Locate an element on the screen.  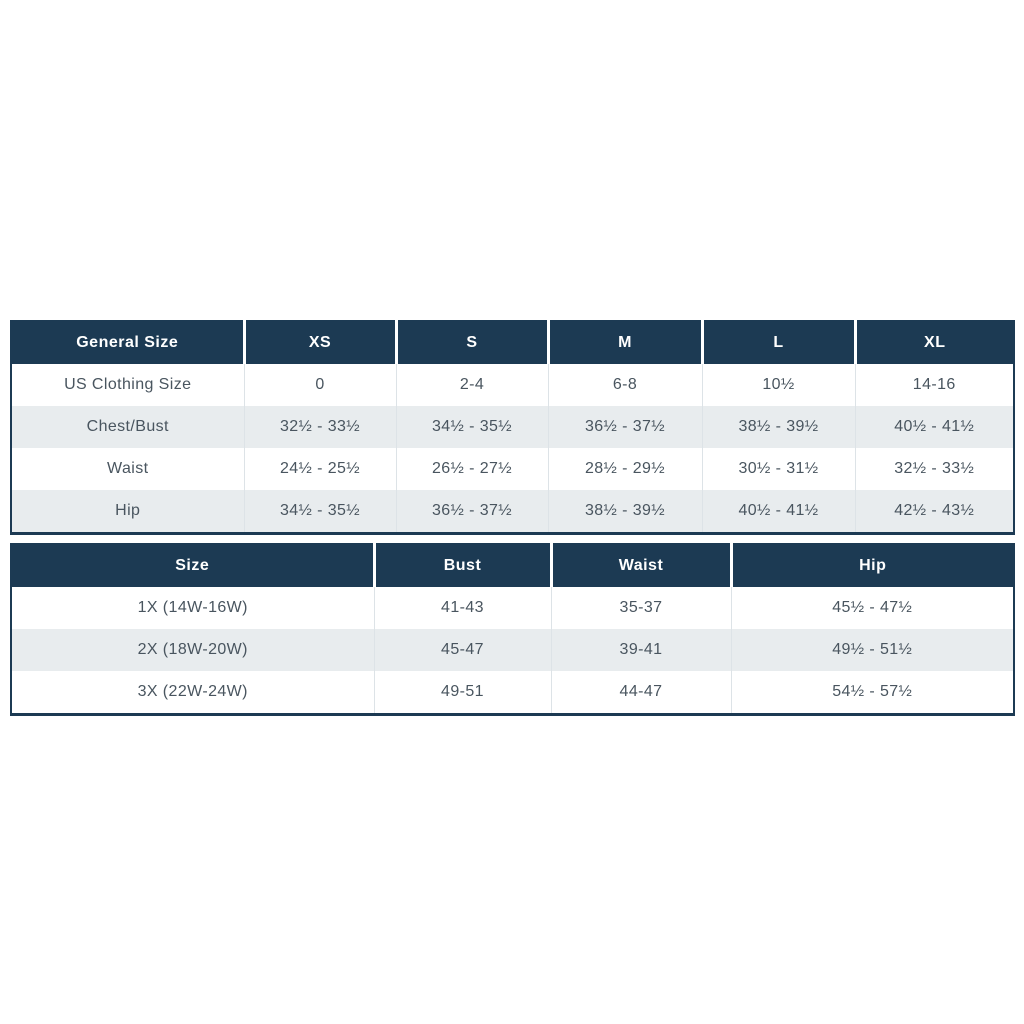
row-label: 1X (14W-16W) is located at coordinates (193, 608).